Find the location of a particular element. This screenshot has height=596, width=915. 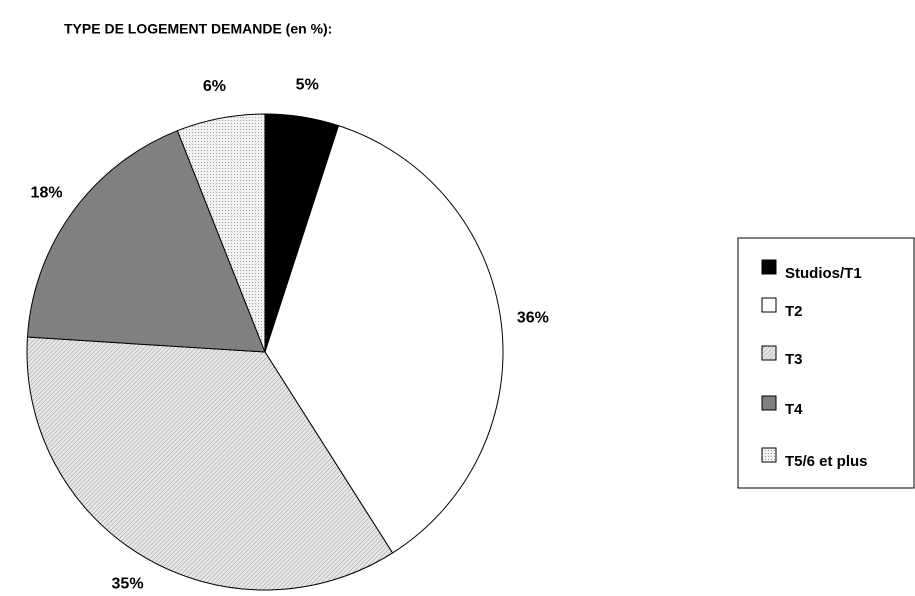

data-label: 35% is located at coordinates (128, 584).